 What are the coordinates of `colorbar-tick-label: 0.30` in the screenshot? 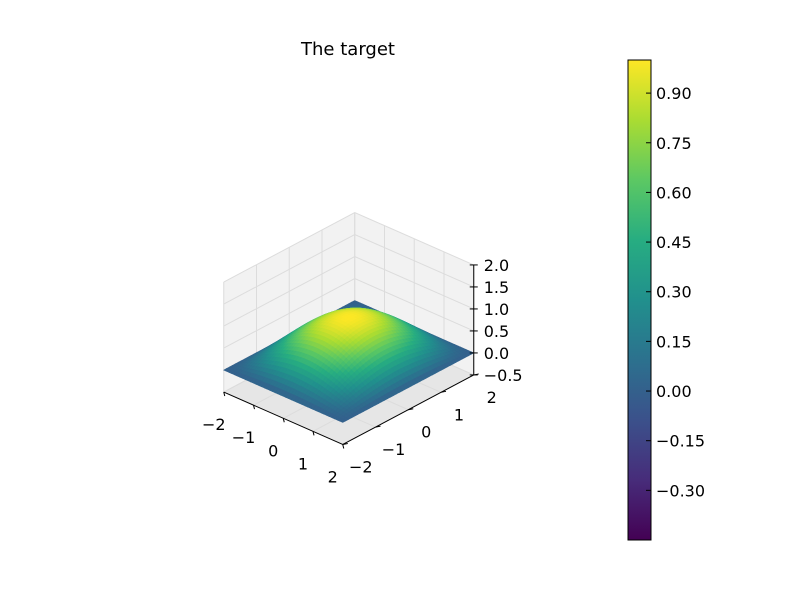 It's located at (674, 292).